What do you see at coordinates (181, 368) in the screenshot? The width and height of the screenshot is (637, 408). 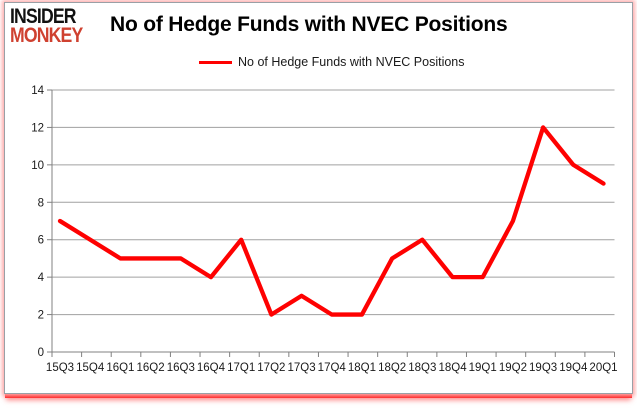 I see `x-tick-label: 16Q3` at bounding box center [181, 368].